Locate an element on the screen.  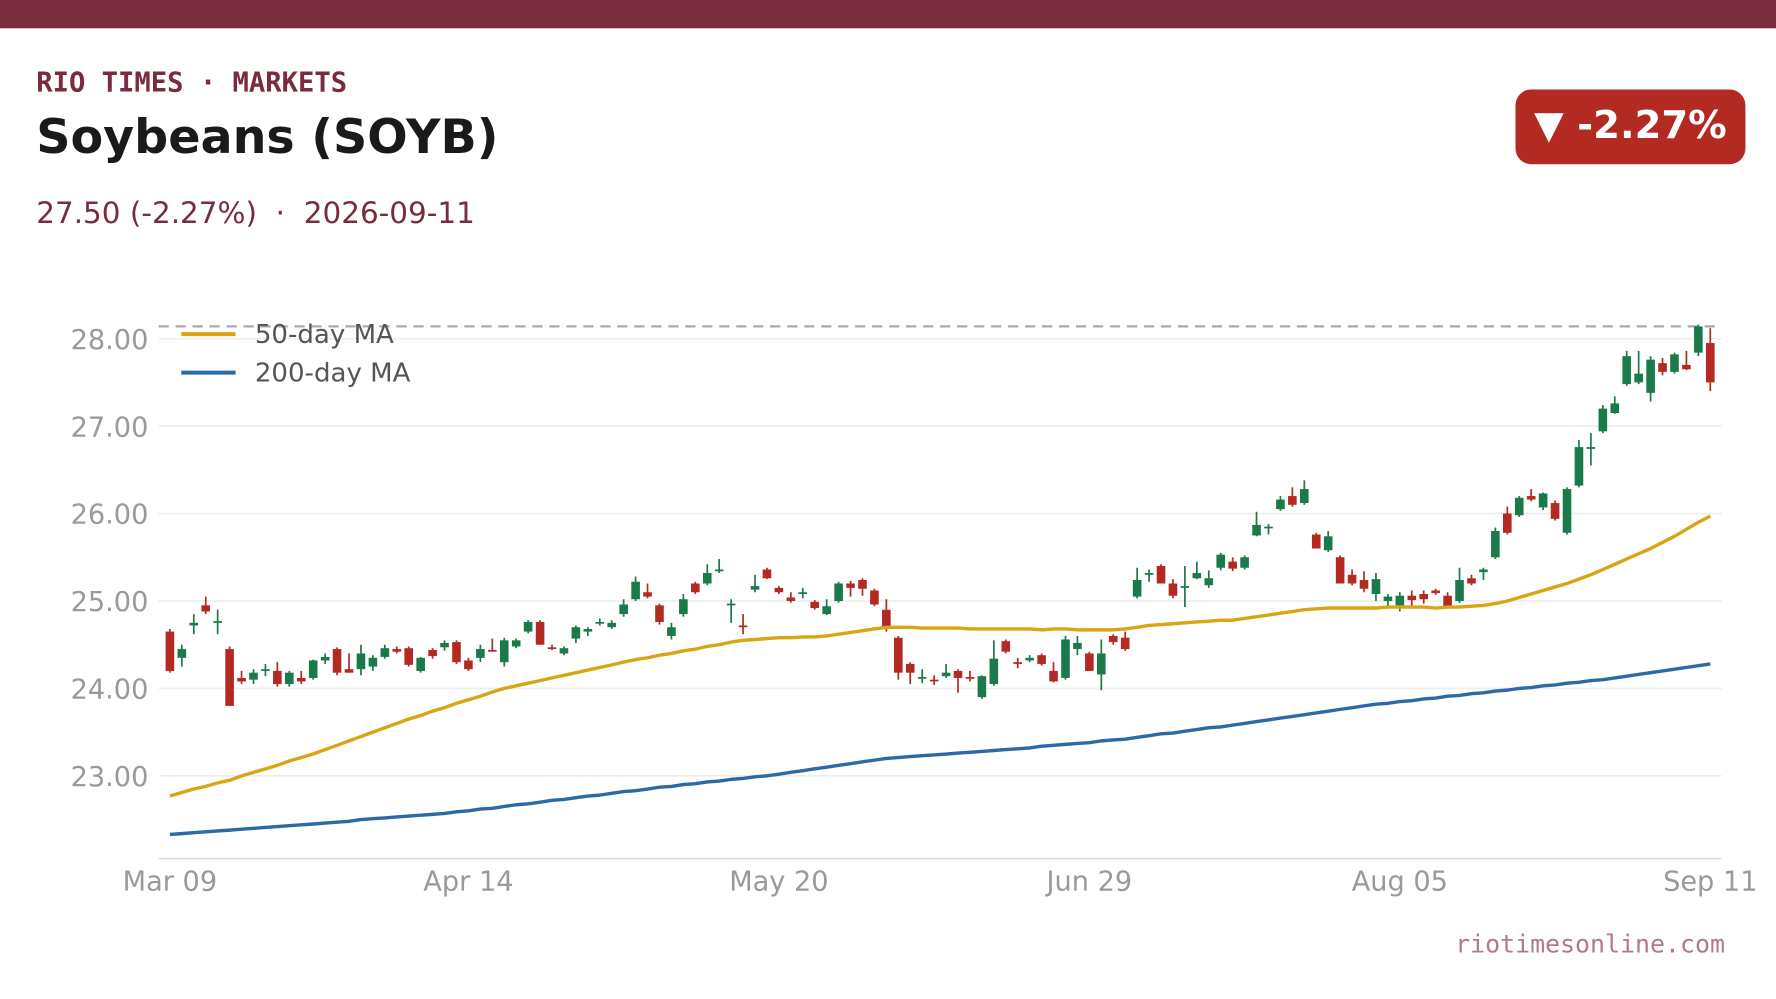
y-tick-label: 28.00 is located at coordinates (110, 340).